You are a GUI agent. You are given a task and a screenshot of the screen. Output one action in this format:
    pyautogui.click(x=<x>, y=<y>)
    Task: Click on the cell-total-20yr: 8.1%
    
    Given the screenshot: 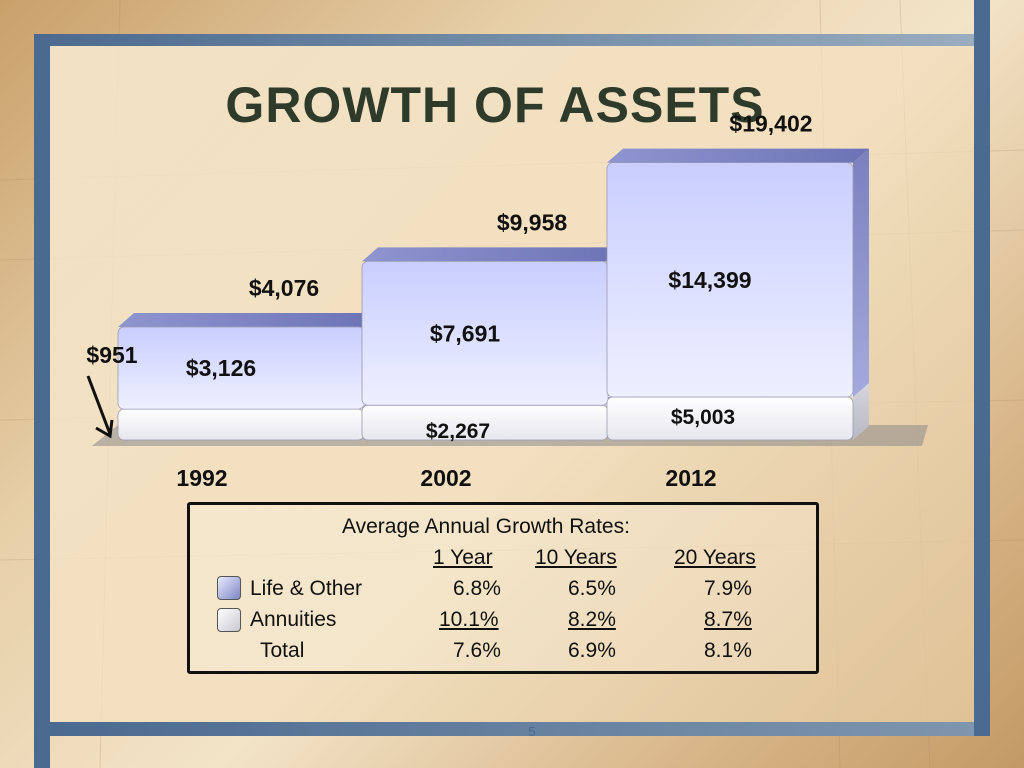 What is the action you would take?
    pyautogui.click(x=728, y=650)
    